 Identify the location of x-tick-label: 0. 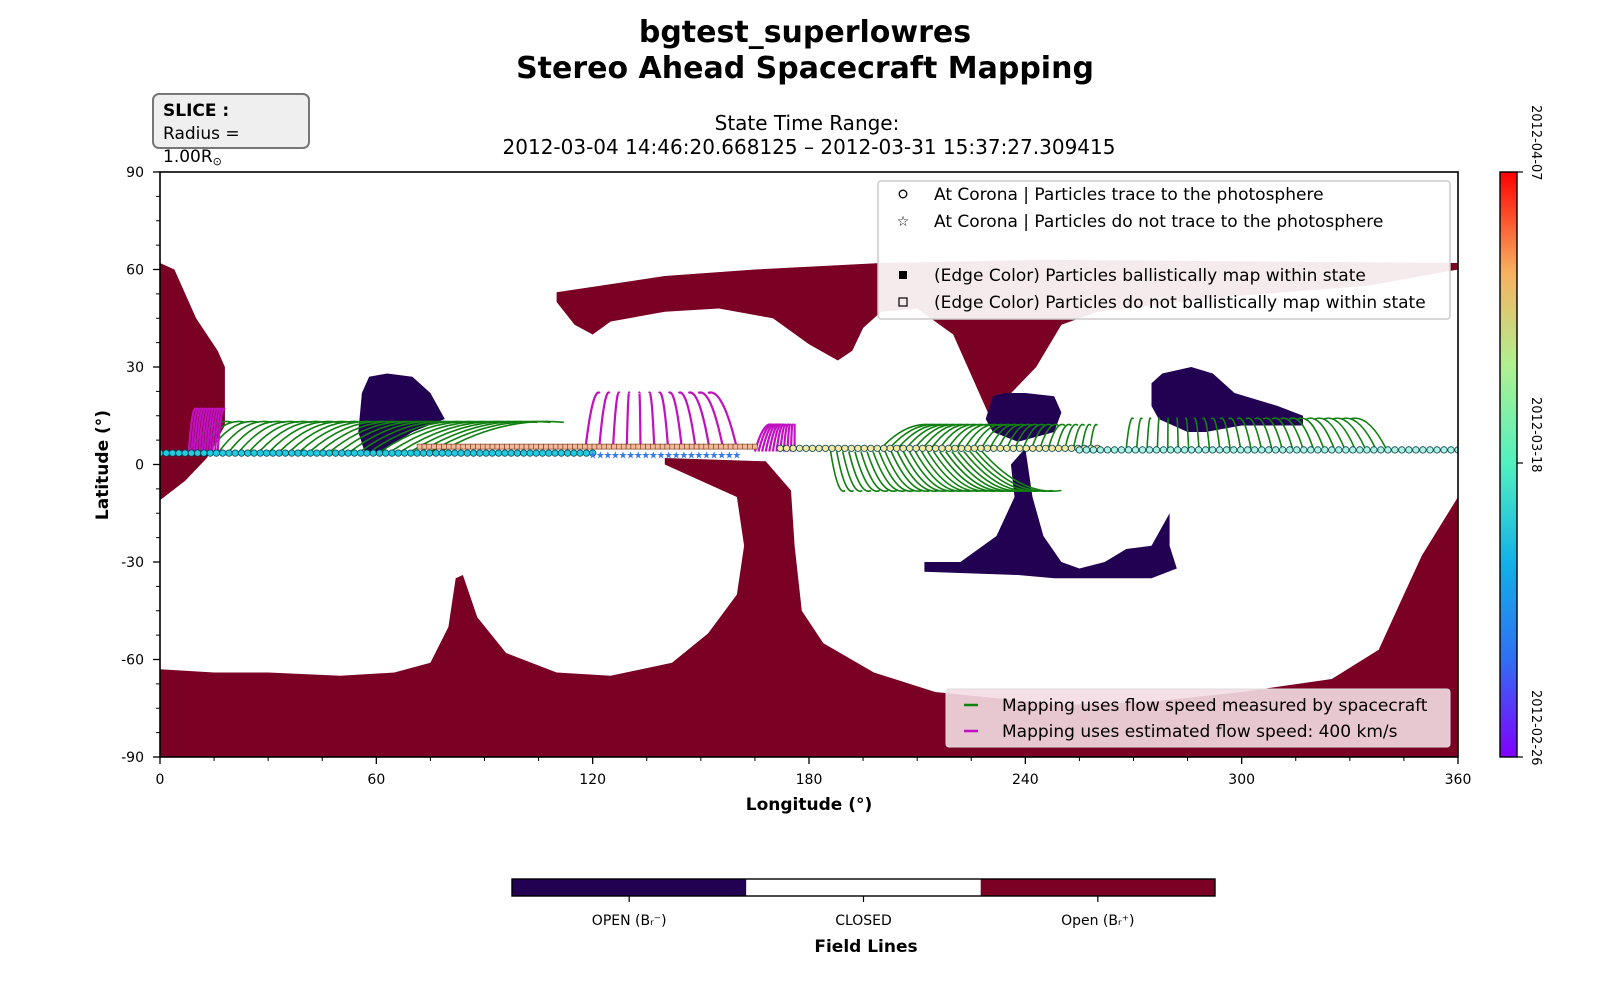
(160, 780).